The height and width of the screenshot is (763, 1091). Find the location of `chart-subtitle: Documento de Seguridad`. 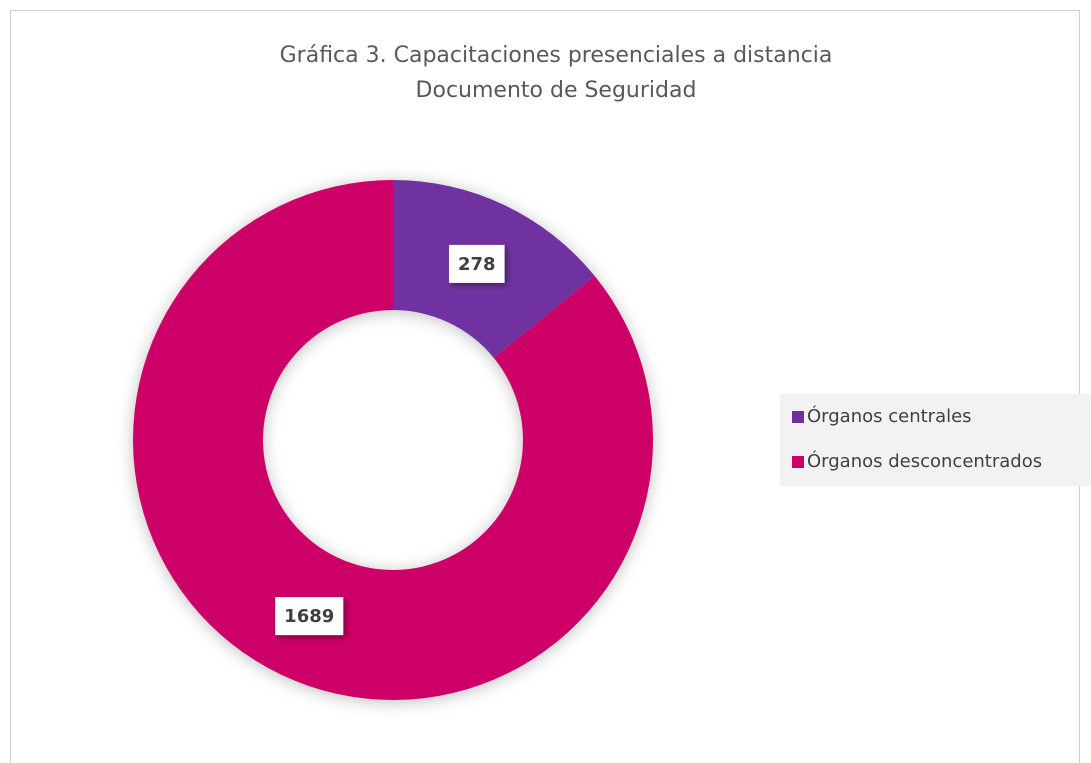

chart-subtitle: Documento de Seguridad is located at coordinates (556, 90).